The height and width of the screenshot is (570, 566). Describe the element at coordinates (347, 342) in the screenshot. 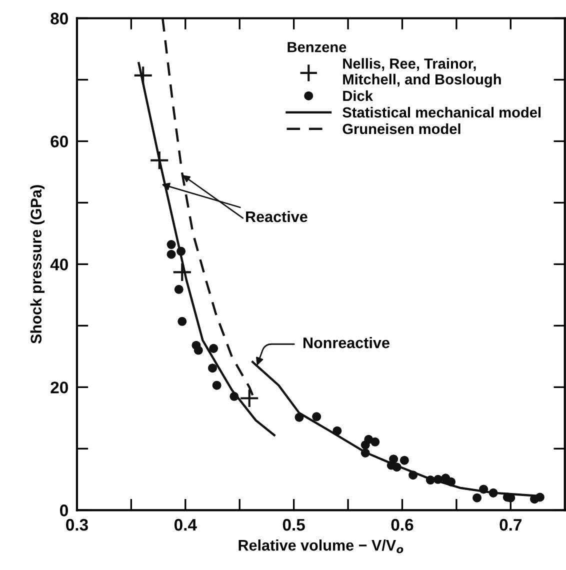

I see `annotation: Nonreactive` at that location.